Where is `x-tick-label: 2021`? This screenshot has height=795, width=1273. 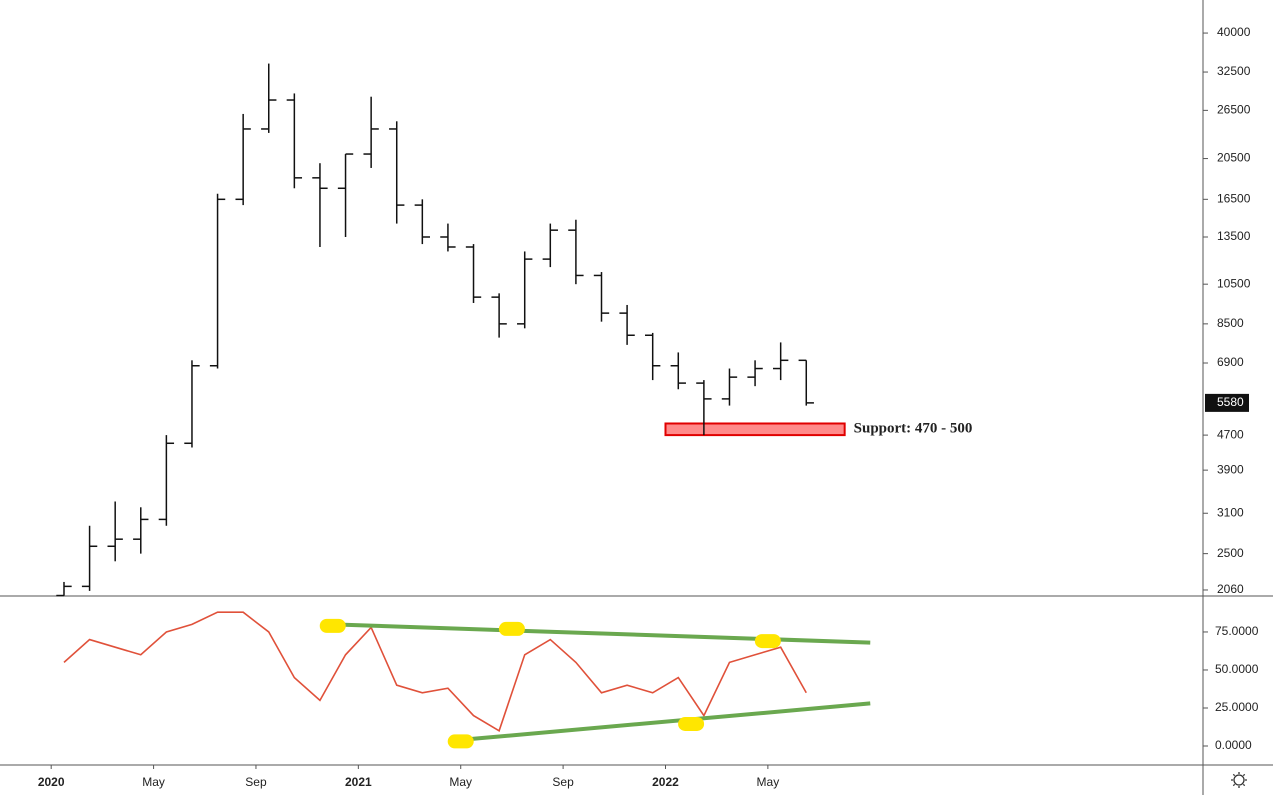
x-tick-label: 2021 is located at coordinates (358, 782).